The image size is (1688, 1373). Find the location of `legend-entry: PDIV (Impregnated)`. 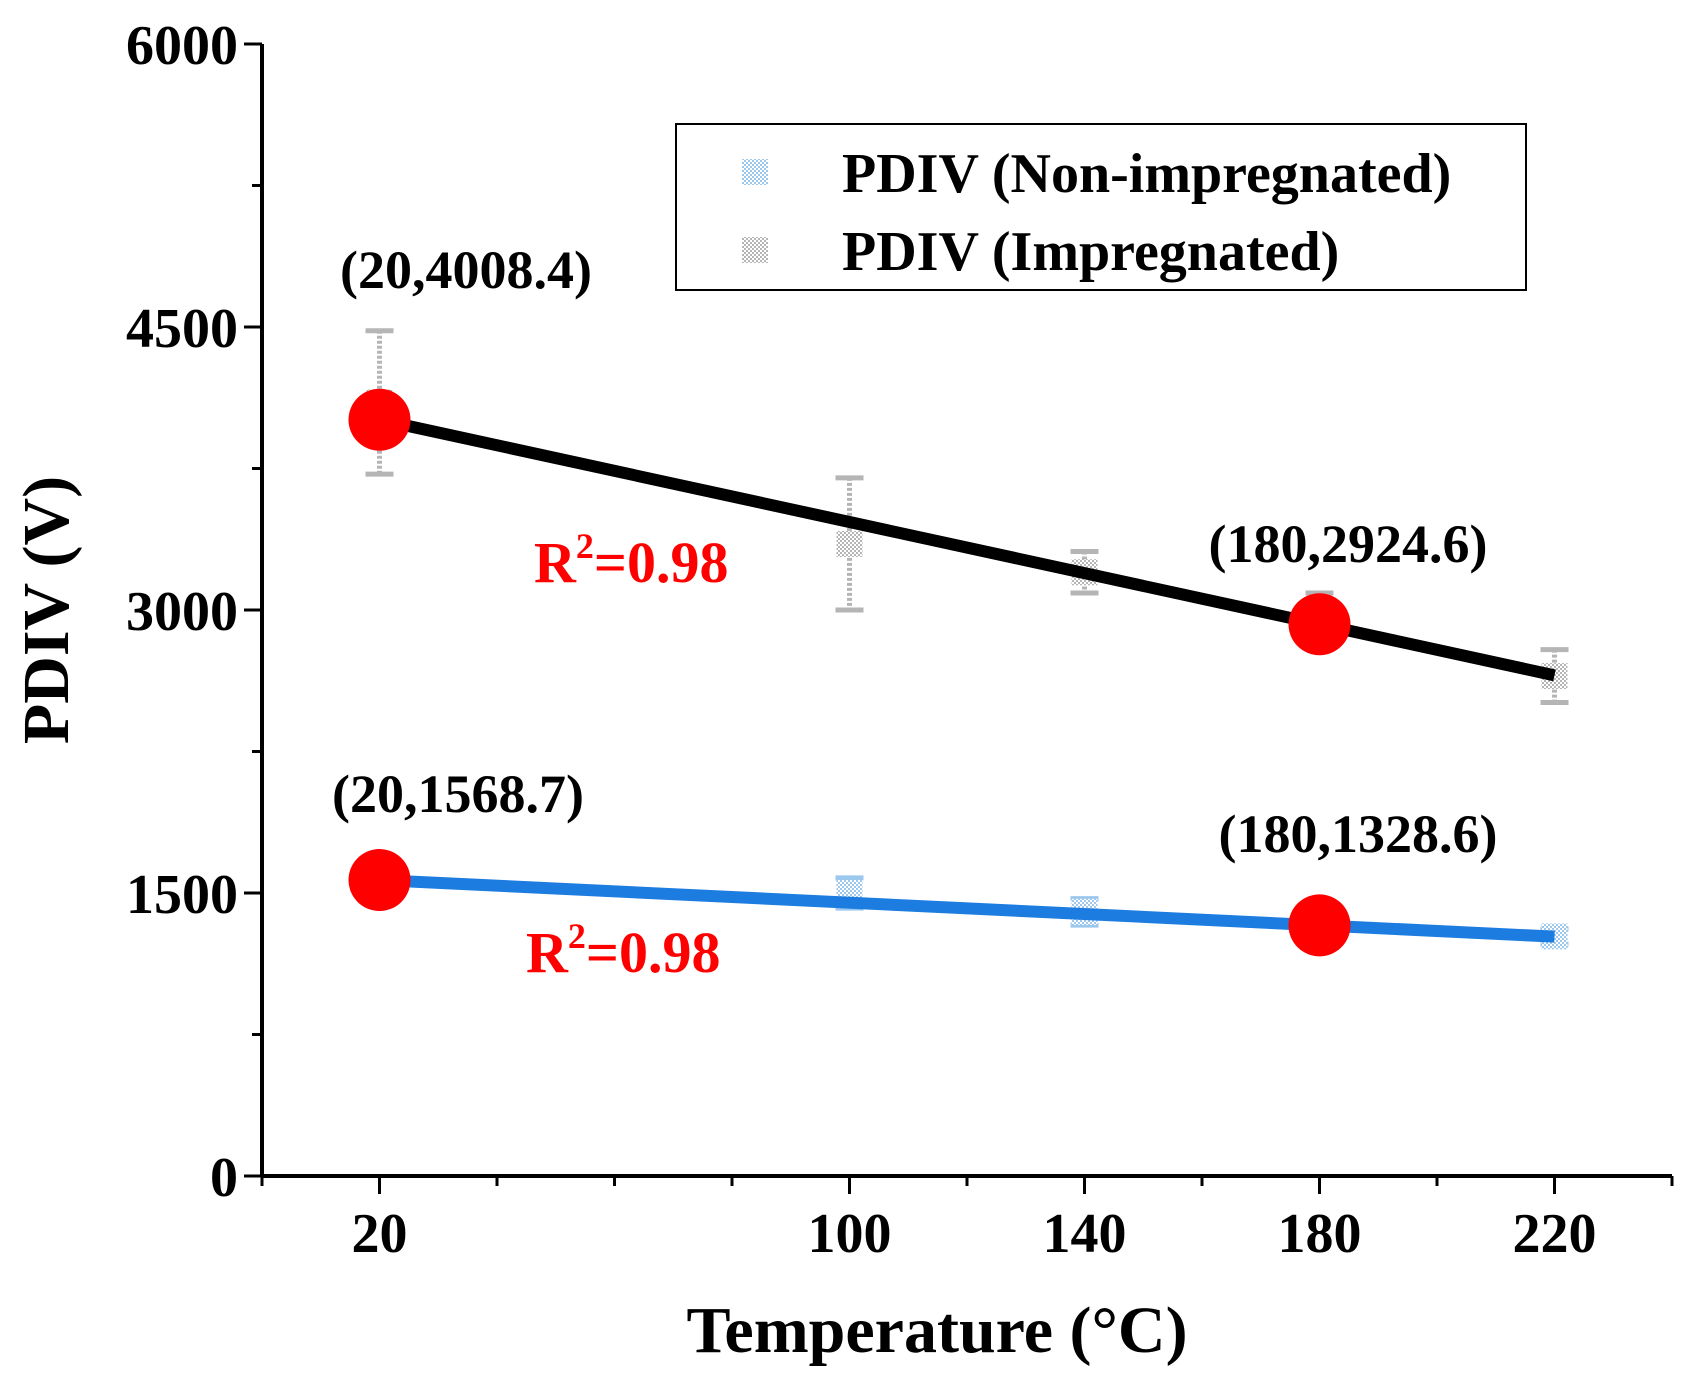

legend-entry: PDIV (Impregnated) is located at coordinates (1090, 252).